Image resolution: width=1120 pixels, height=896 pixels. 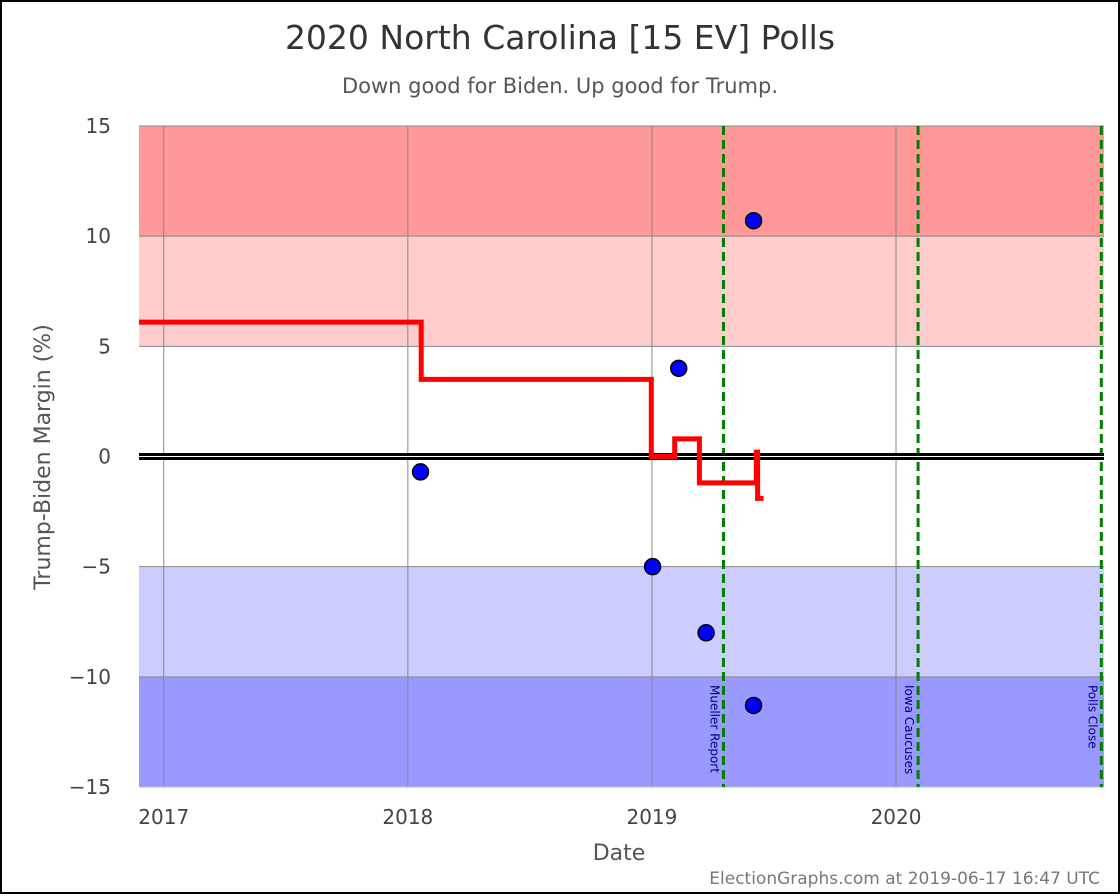 What do you see at coordinates (407, 817) in the screenshot?
I see `x-tick-label-1: 2018` at bounding box center [407, 817].